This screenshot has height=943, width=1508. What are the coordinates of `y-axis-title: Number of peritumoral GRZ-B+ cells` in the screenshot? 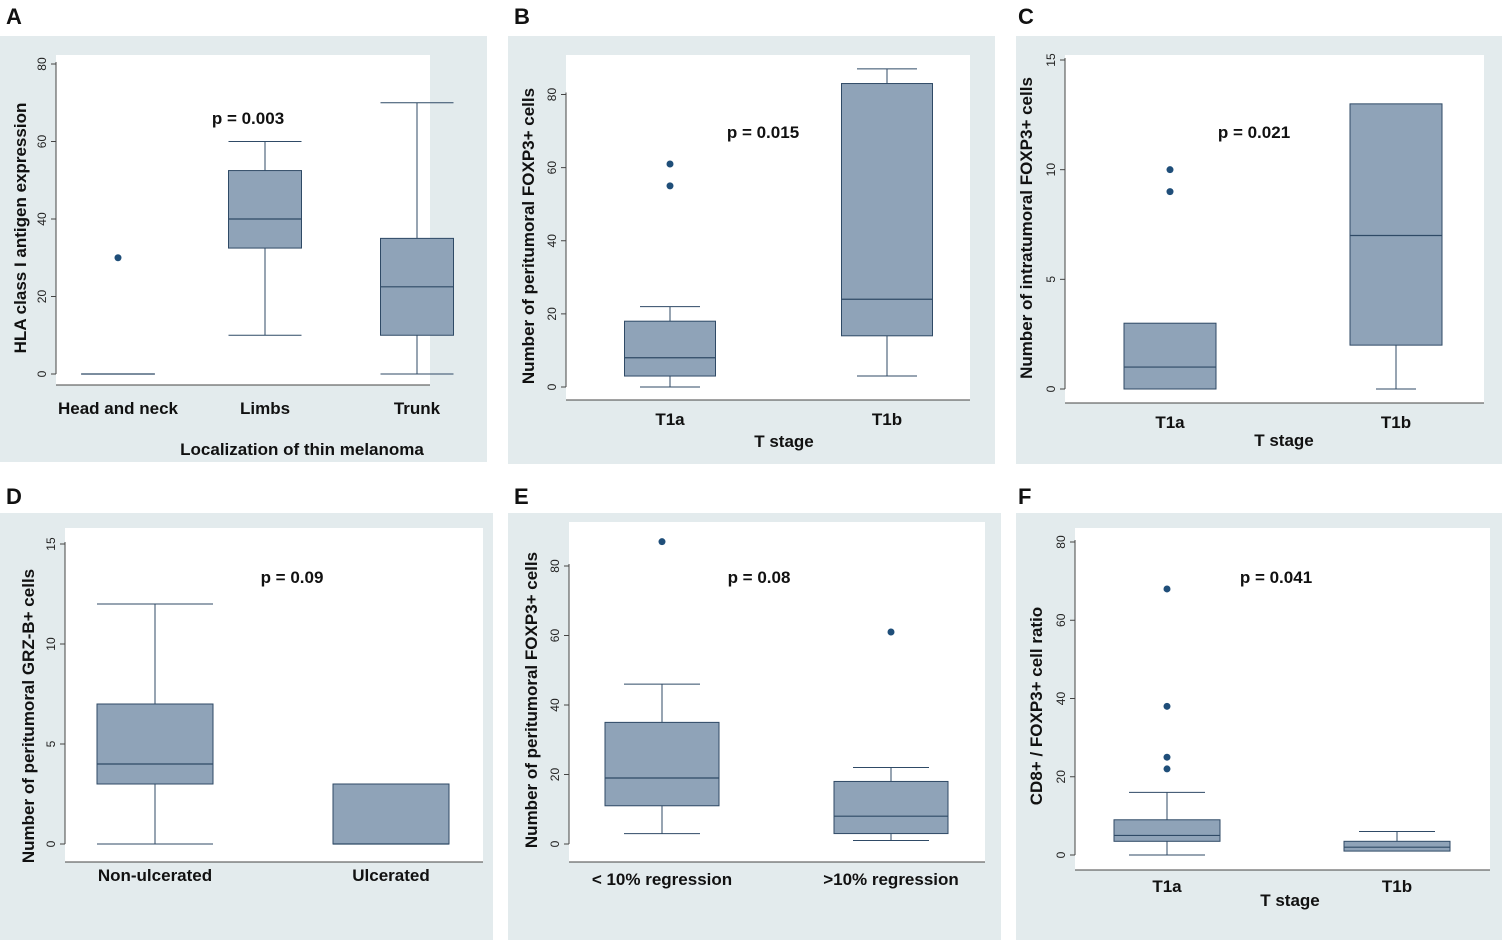 It's located at (28, 716).